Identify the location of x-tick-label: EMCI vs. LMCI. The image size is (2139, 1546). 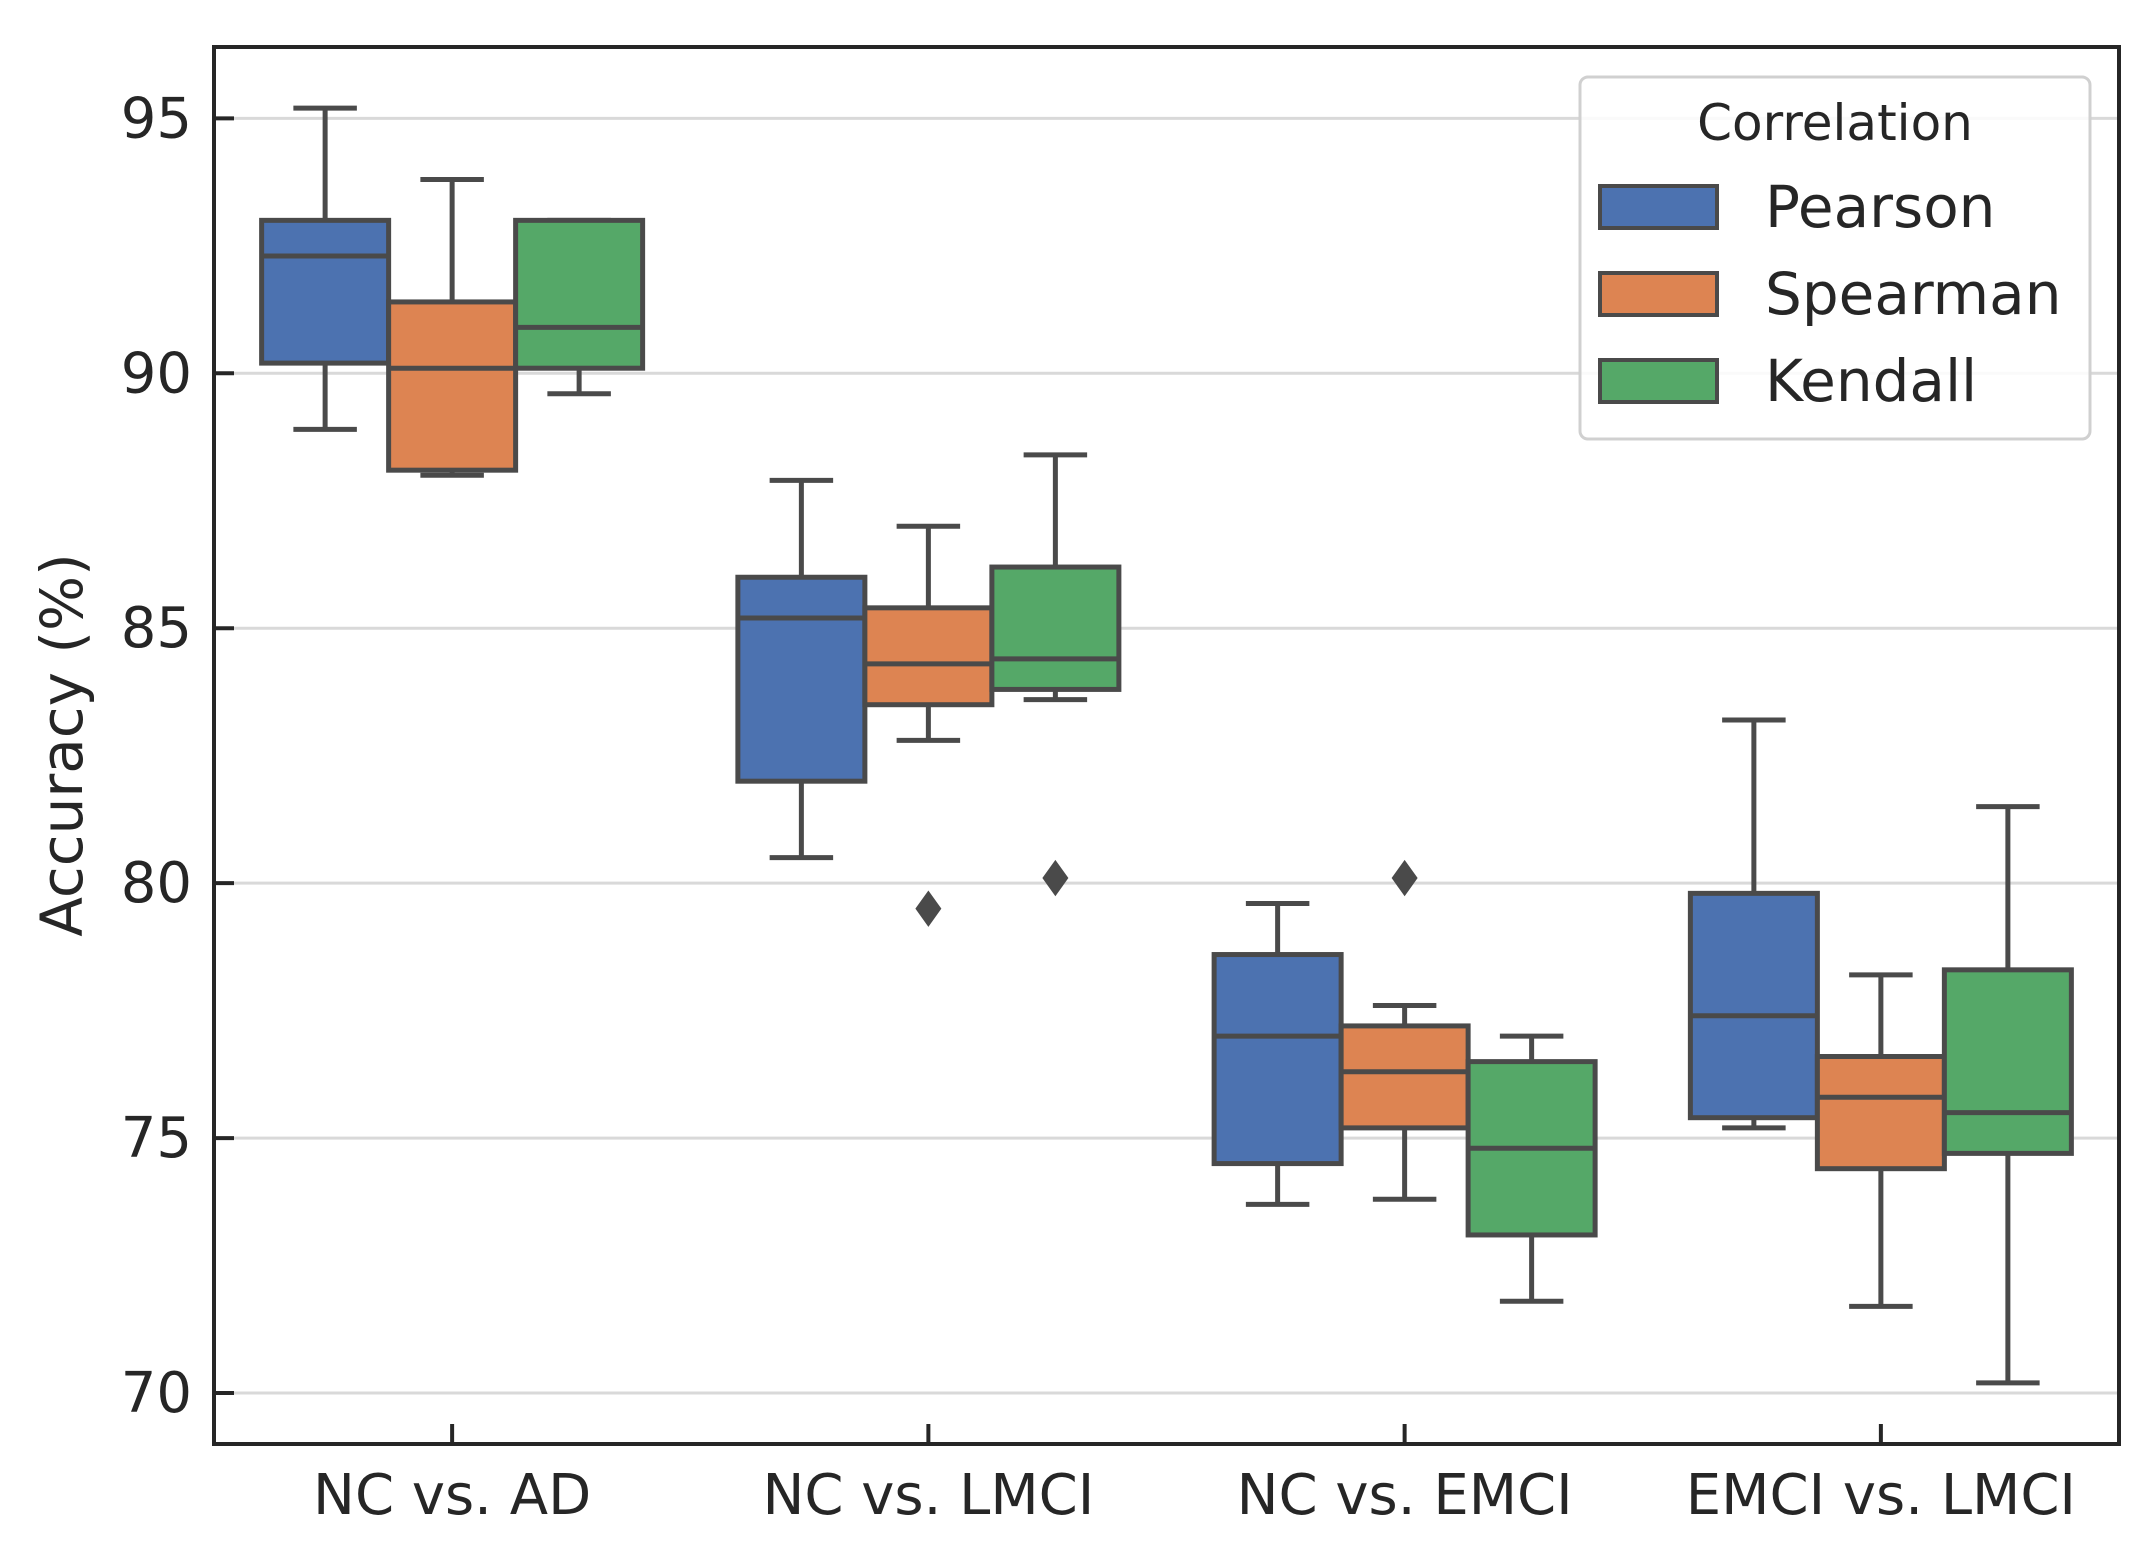
(1881, 1495).